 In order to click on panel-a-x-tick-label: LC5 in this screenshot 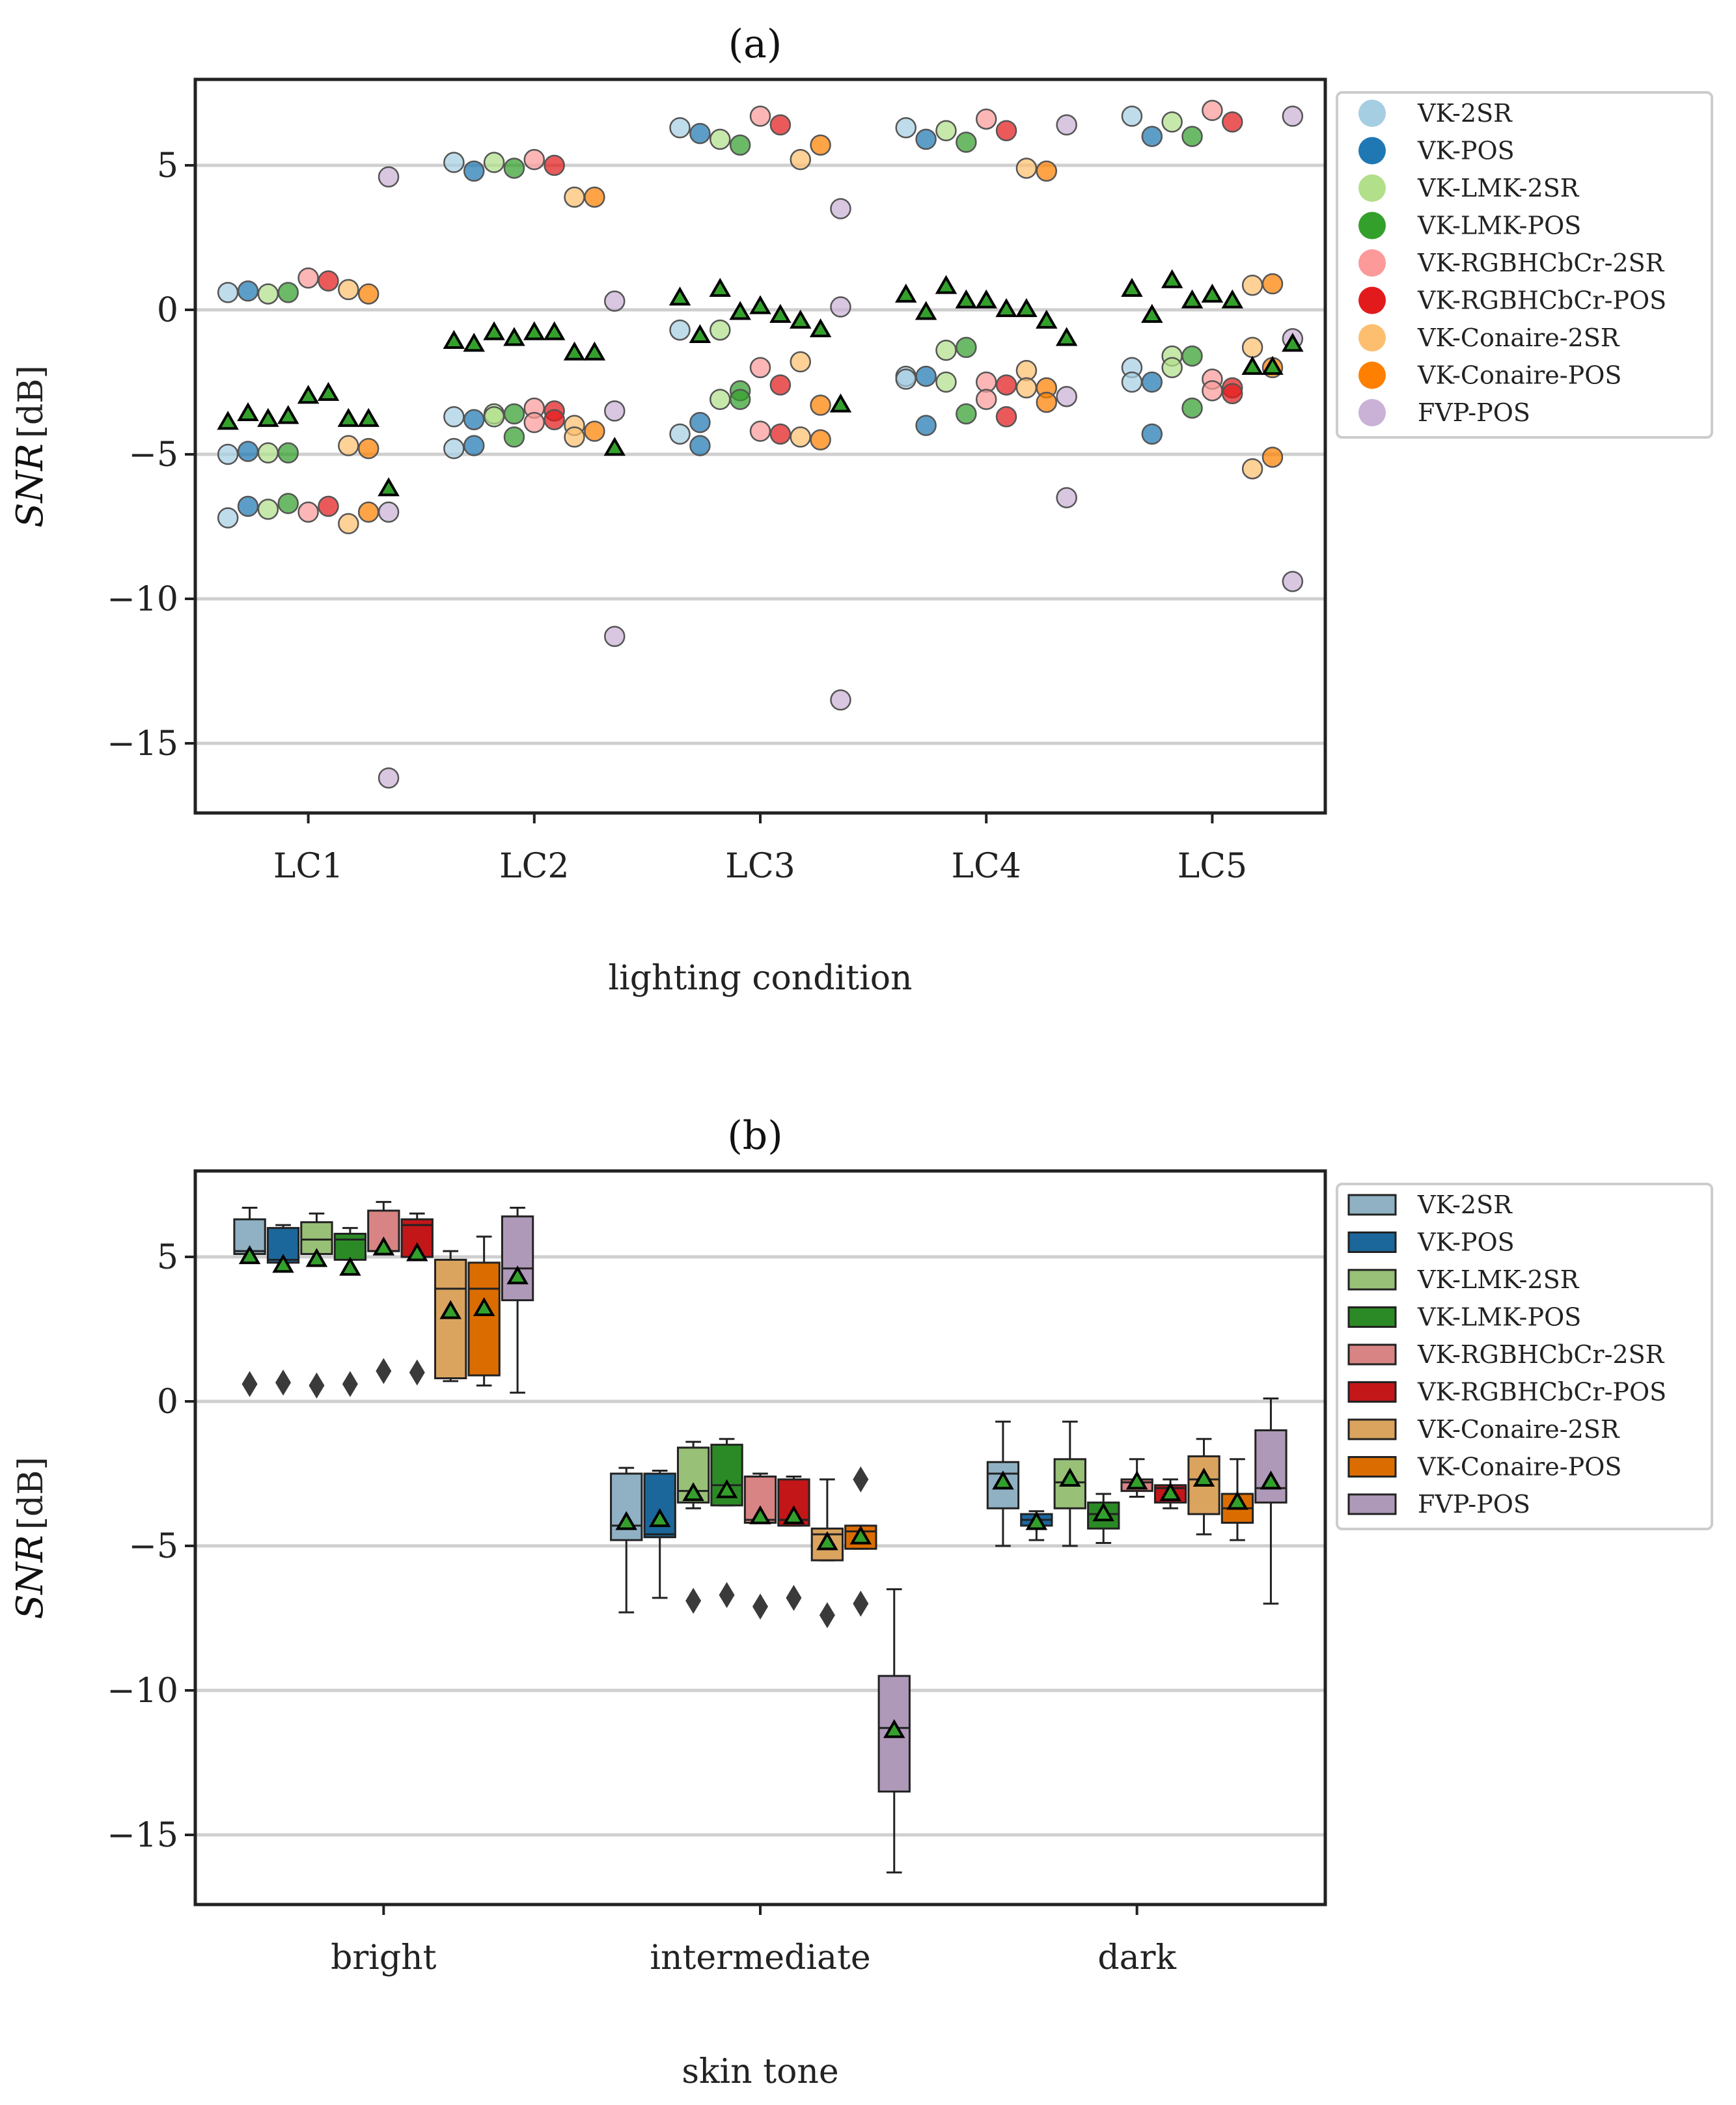, I will do `click(1212, 866)`.